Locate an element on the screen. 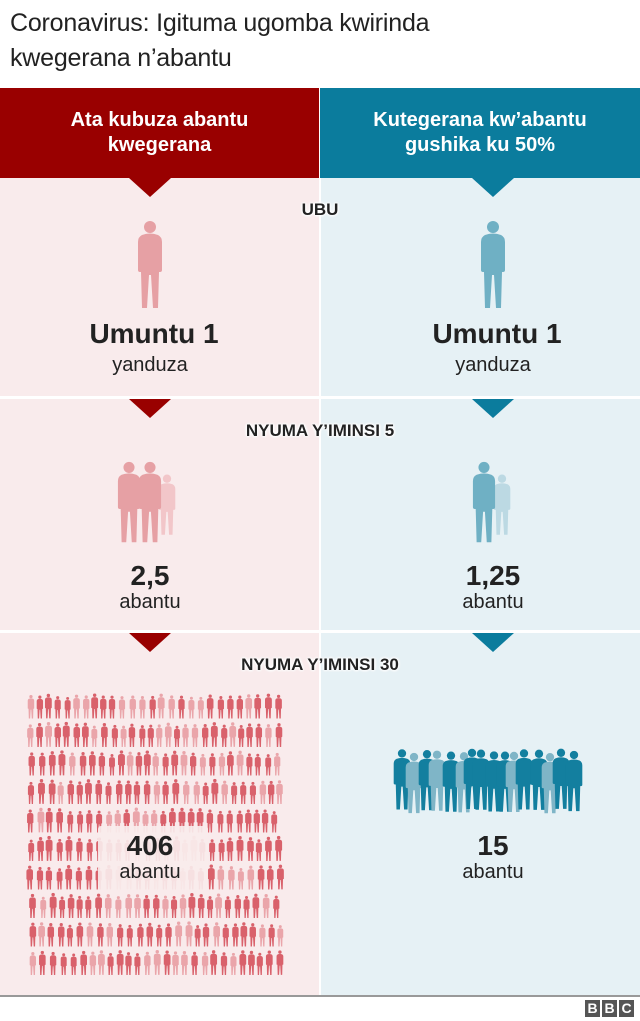 The width and height of the screenshot is (640, 1021). right-now-value: Umuntu 1 is located at coordinates (497, 333).